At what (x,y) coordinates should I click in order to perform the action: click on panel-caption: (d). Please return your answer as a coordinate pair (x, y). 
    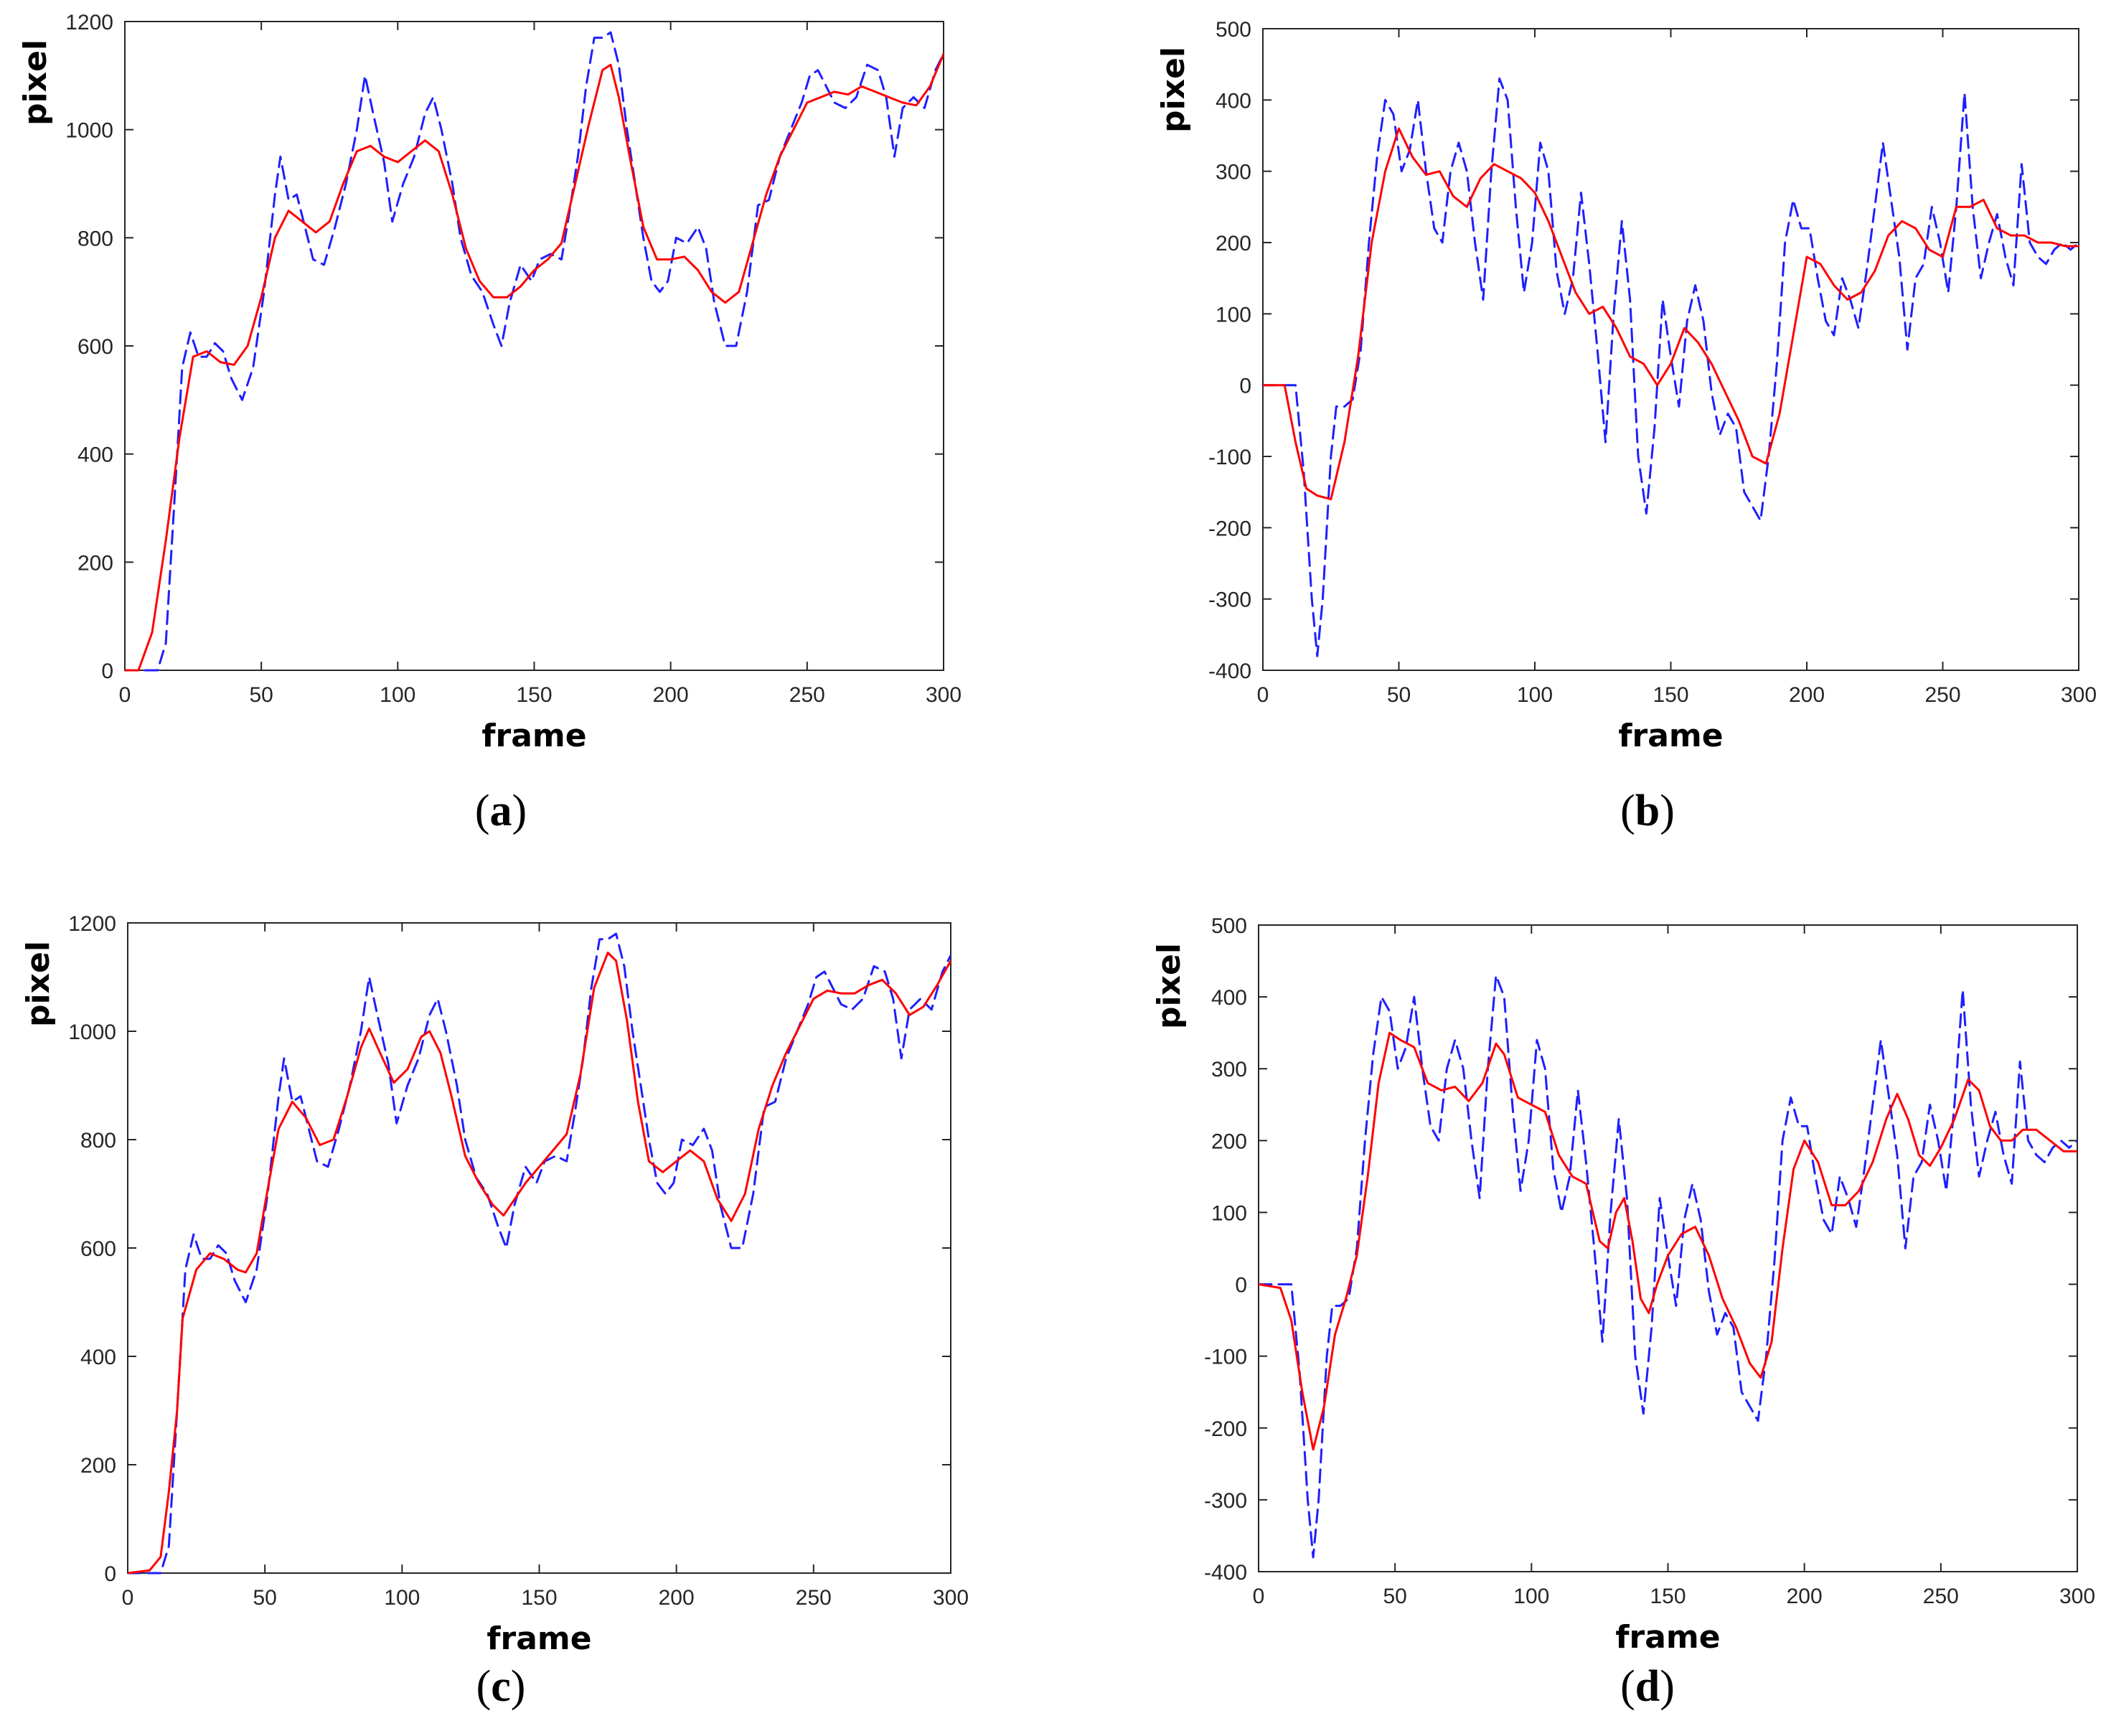
    Looking at the image, I should click on (1647, 1686).